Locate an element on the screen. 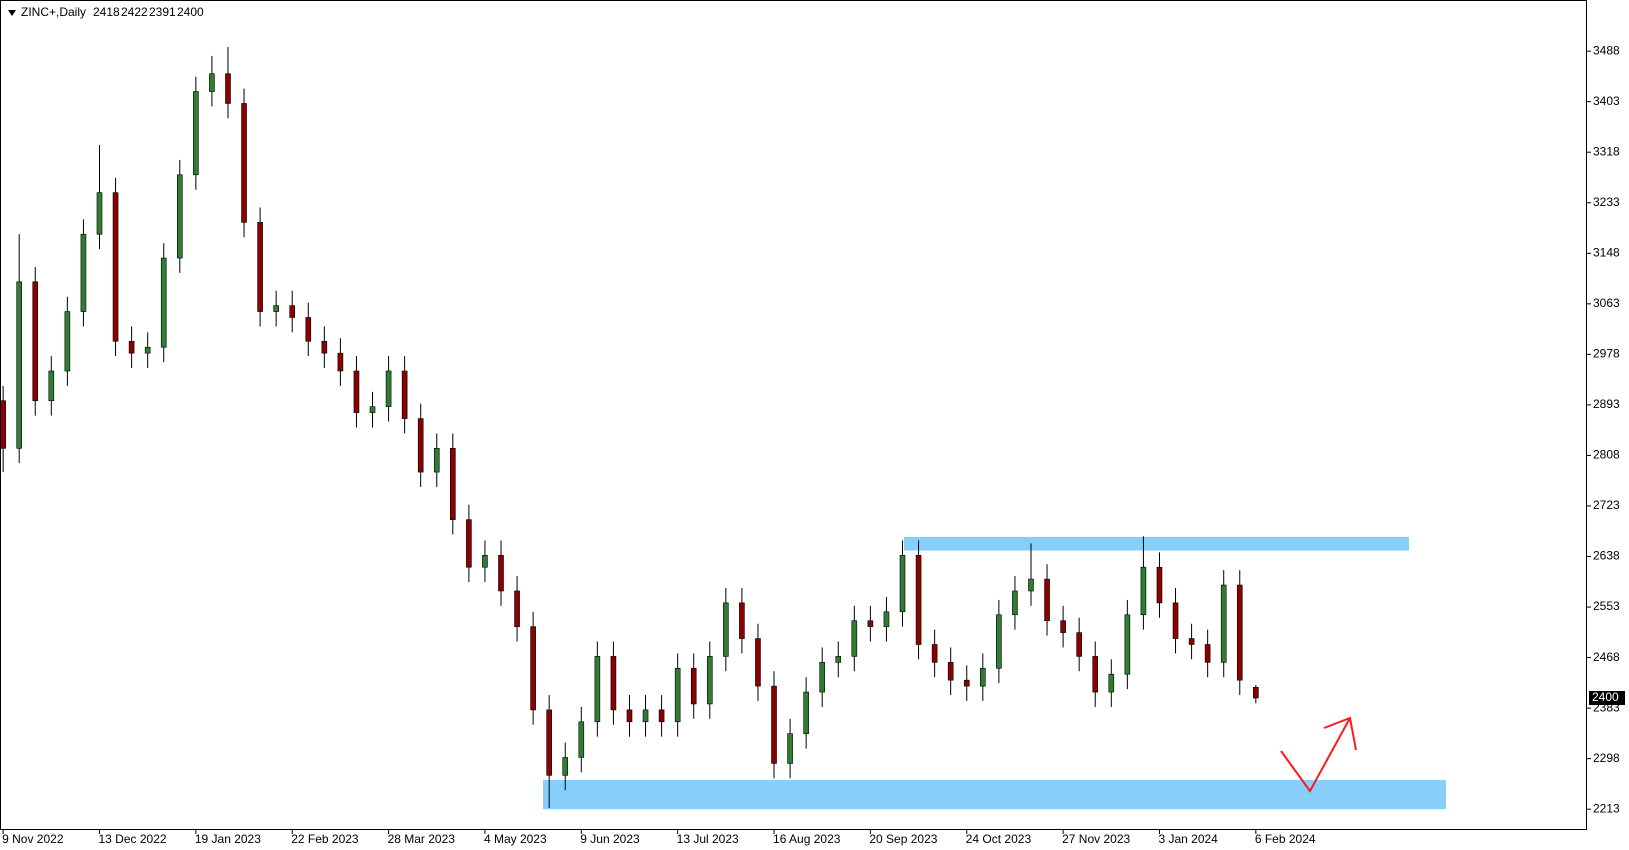 This screenshot has height=850, width=1629. x-tick-label: 4 May 2023 is located at coordinates (515, 839).